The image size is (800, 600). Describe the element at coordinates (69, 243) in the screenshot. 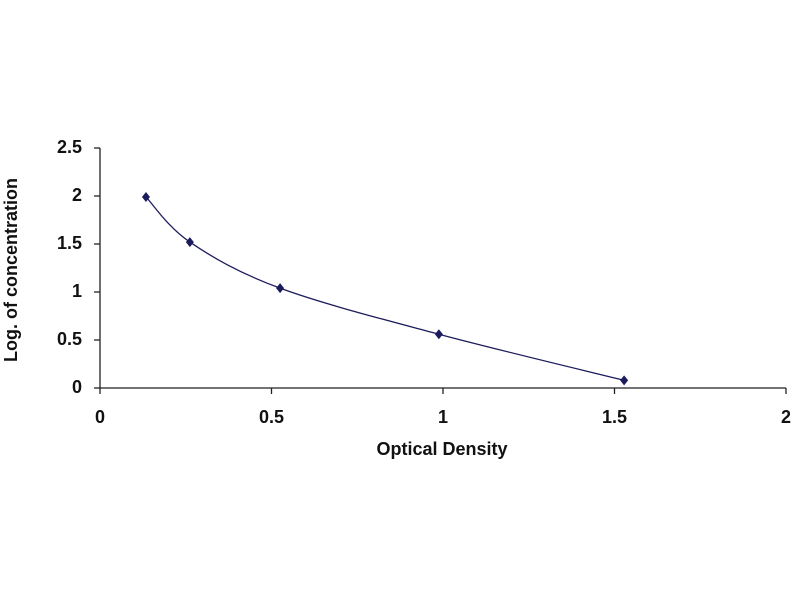

I see `y-tick-label: 1.5` at that location.